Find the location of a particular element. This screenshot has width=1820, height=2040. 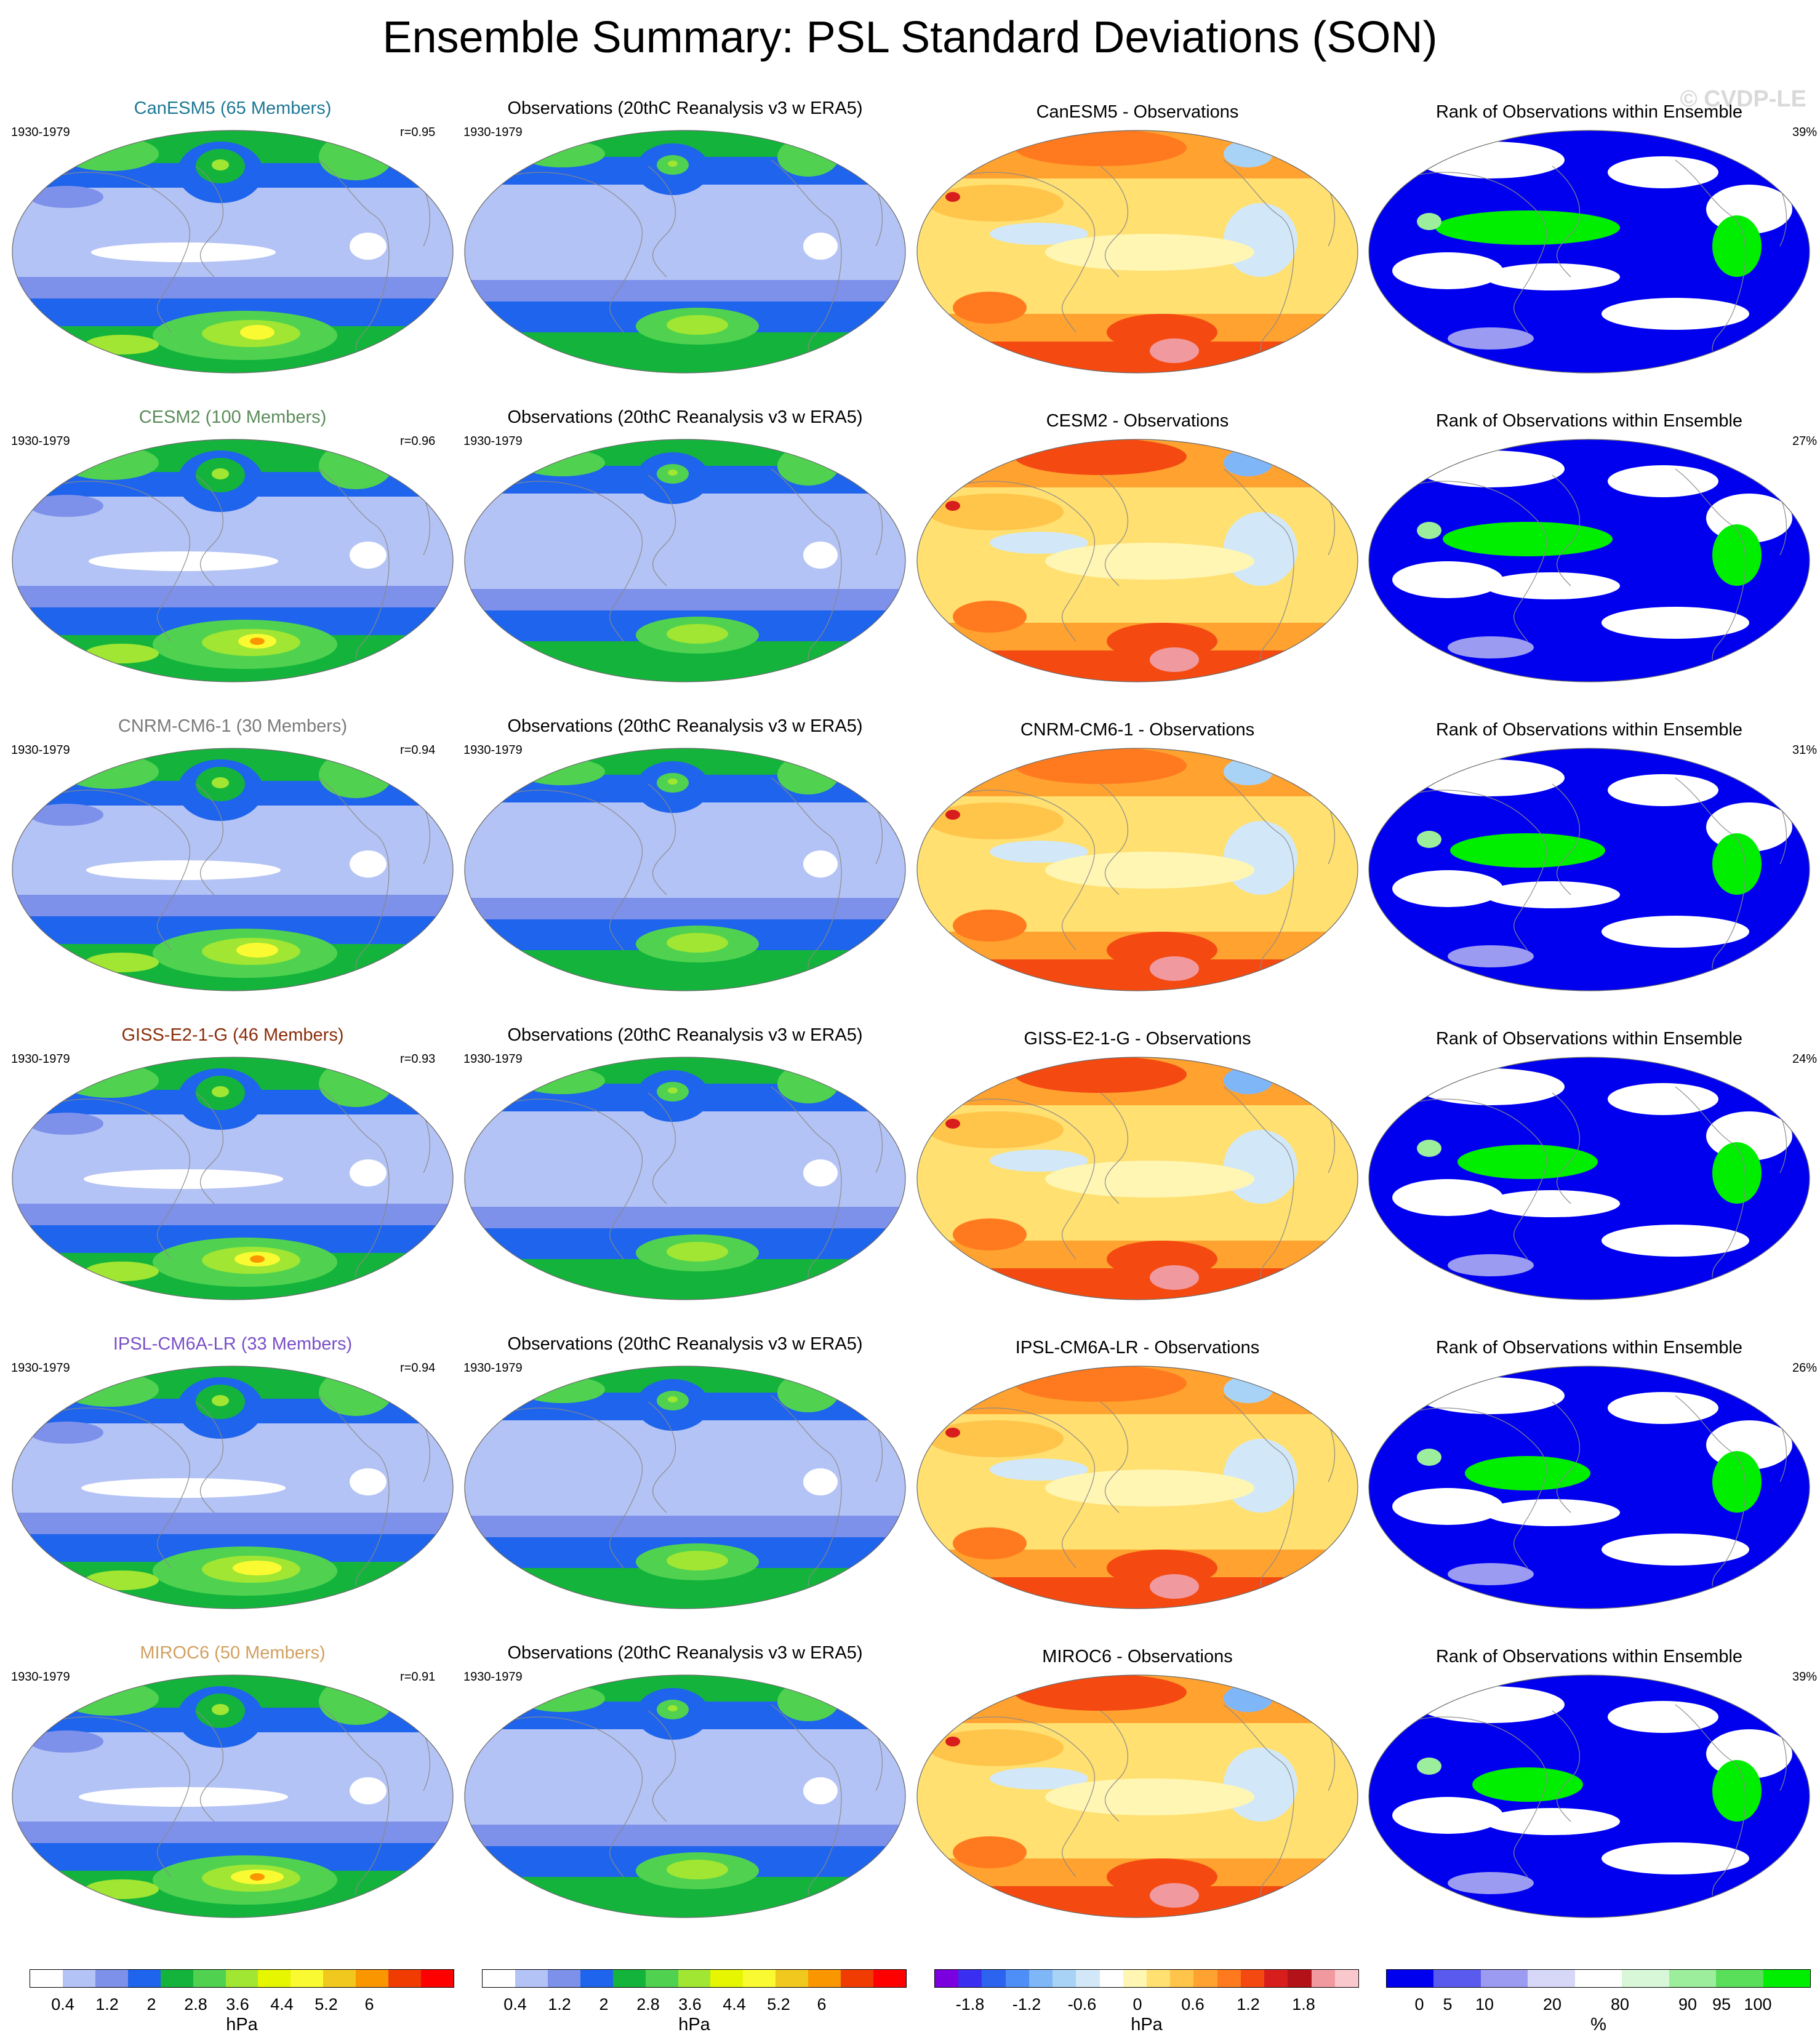

model-panel-title: MIROC6 (50 Members) is located at coordinates (233, 1653).